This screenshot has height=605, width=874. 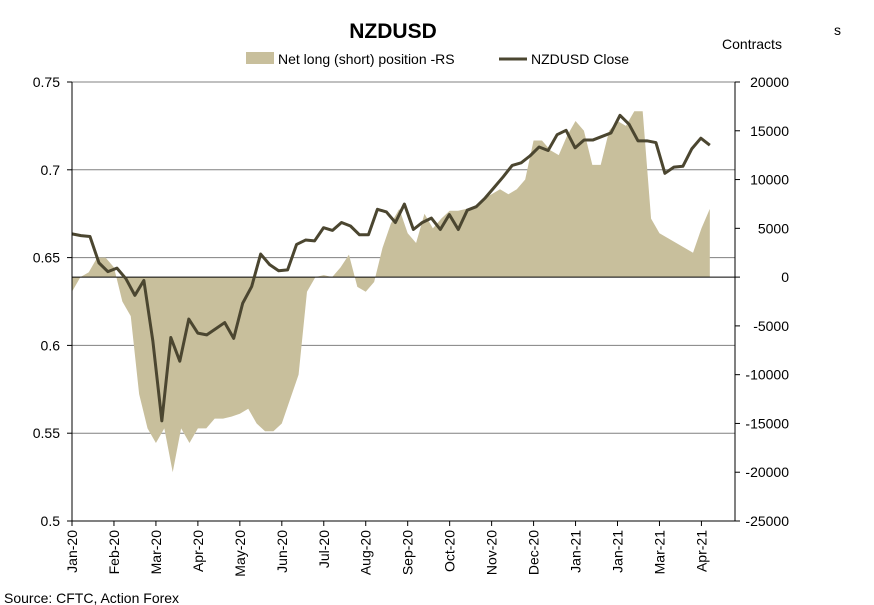 What do you see at coordinates (408, 552) in the screenshot?
I see `x-tick-label: Sep-20` at bounding box center [408, 552].